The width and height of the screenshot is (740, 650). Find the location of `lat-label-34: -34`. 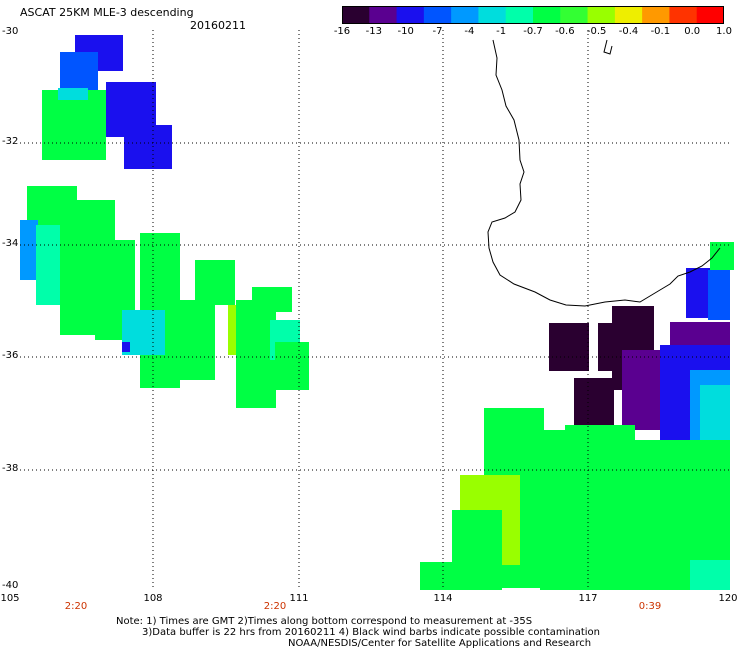

lat-label-34: -34 is located at coordinates (10, 243).